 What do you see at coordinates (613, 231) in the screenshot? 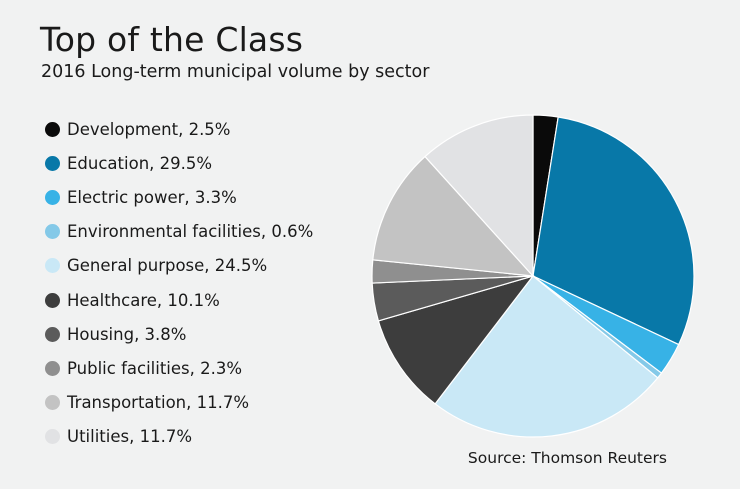
I see `pie-slice-education` at bounding box center [613, 231].